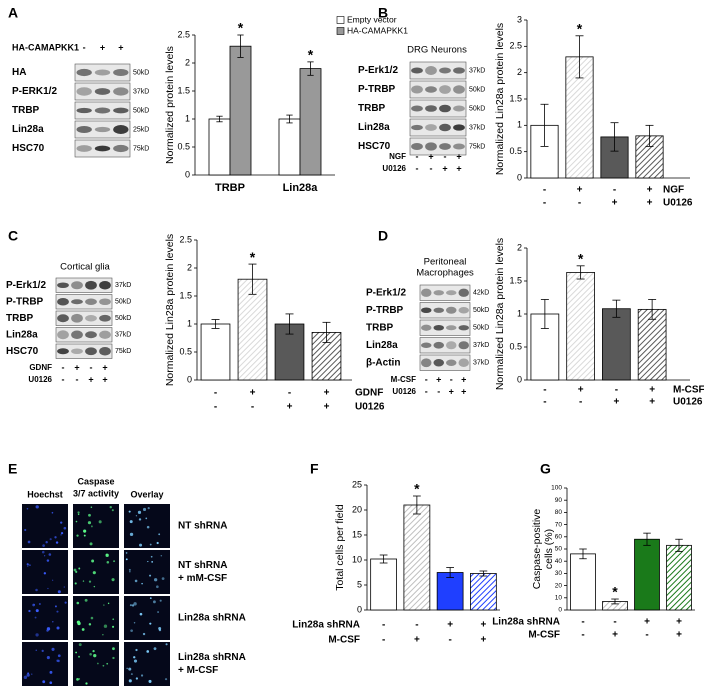  I want to click on y-tick-label: 2.5, so click(183, 34).